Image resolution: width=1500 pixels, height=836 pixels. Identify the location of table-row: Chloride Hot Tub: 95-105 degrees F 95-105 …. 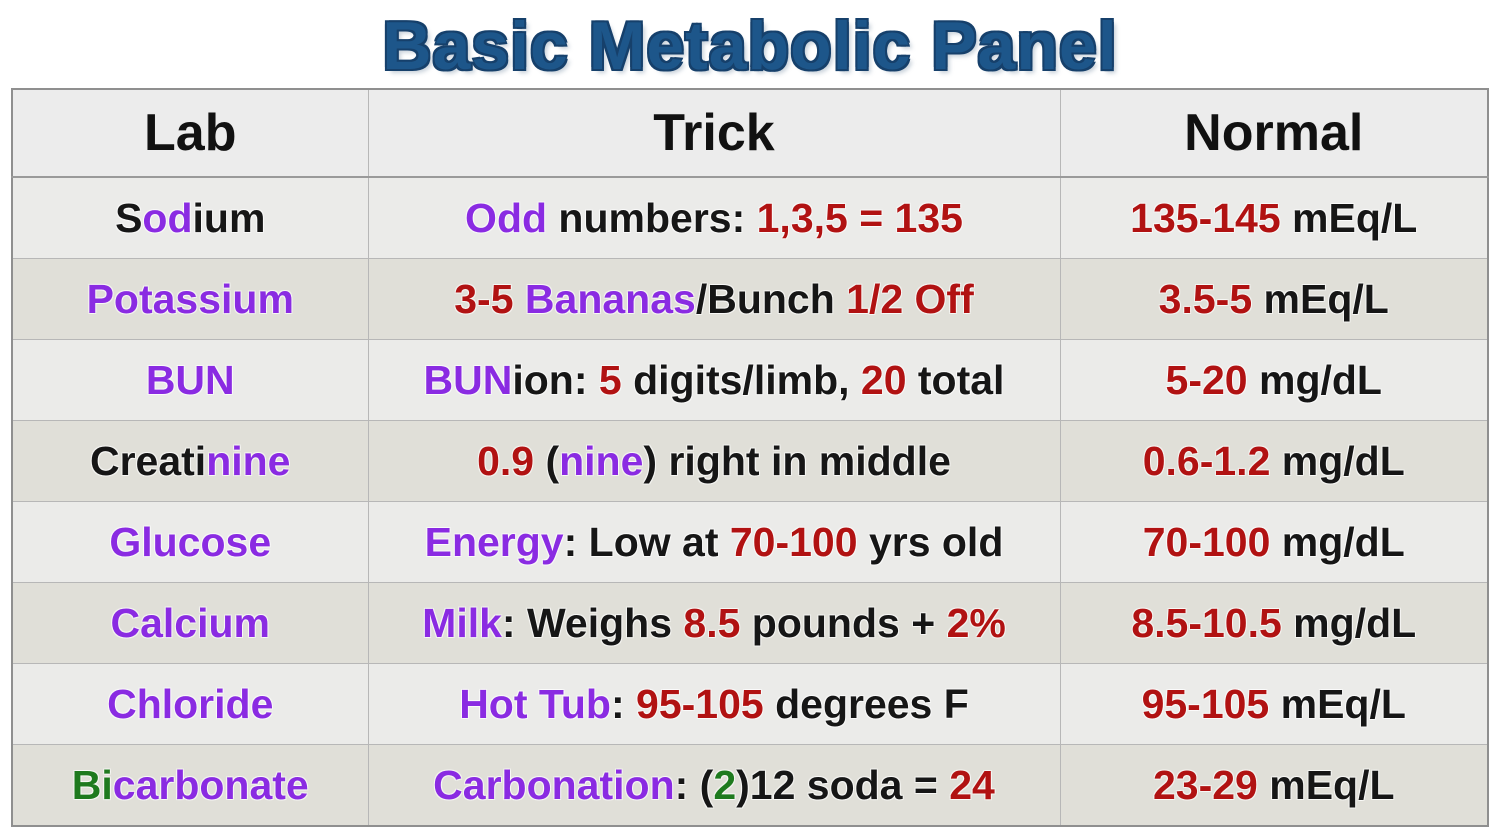
(750, 704).